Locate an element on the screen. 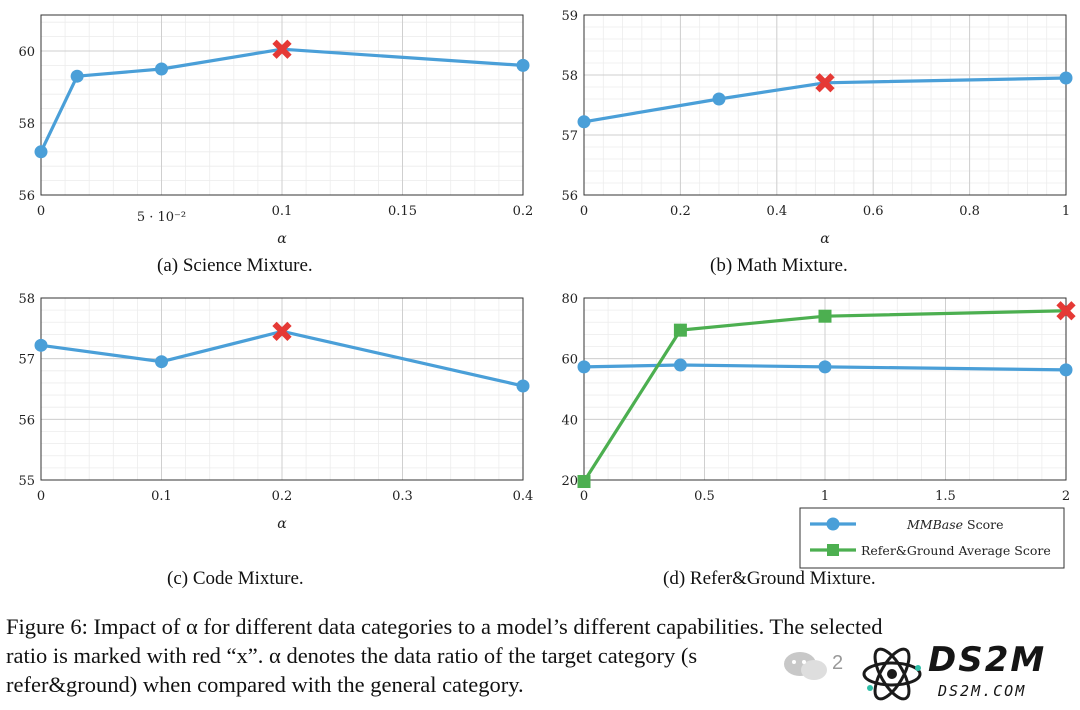  x-tick-label-b-2: 0.4 is located at coordinates (776, 211).